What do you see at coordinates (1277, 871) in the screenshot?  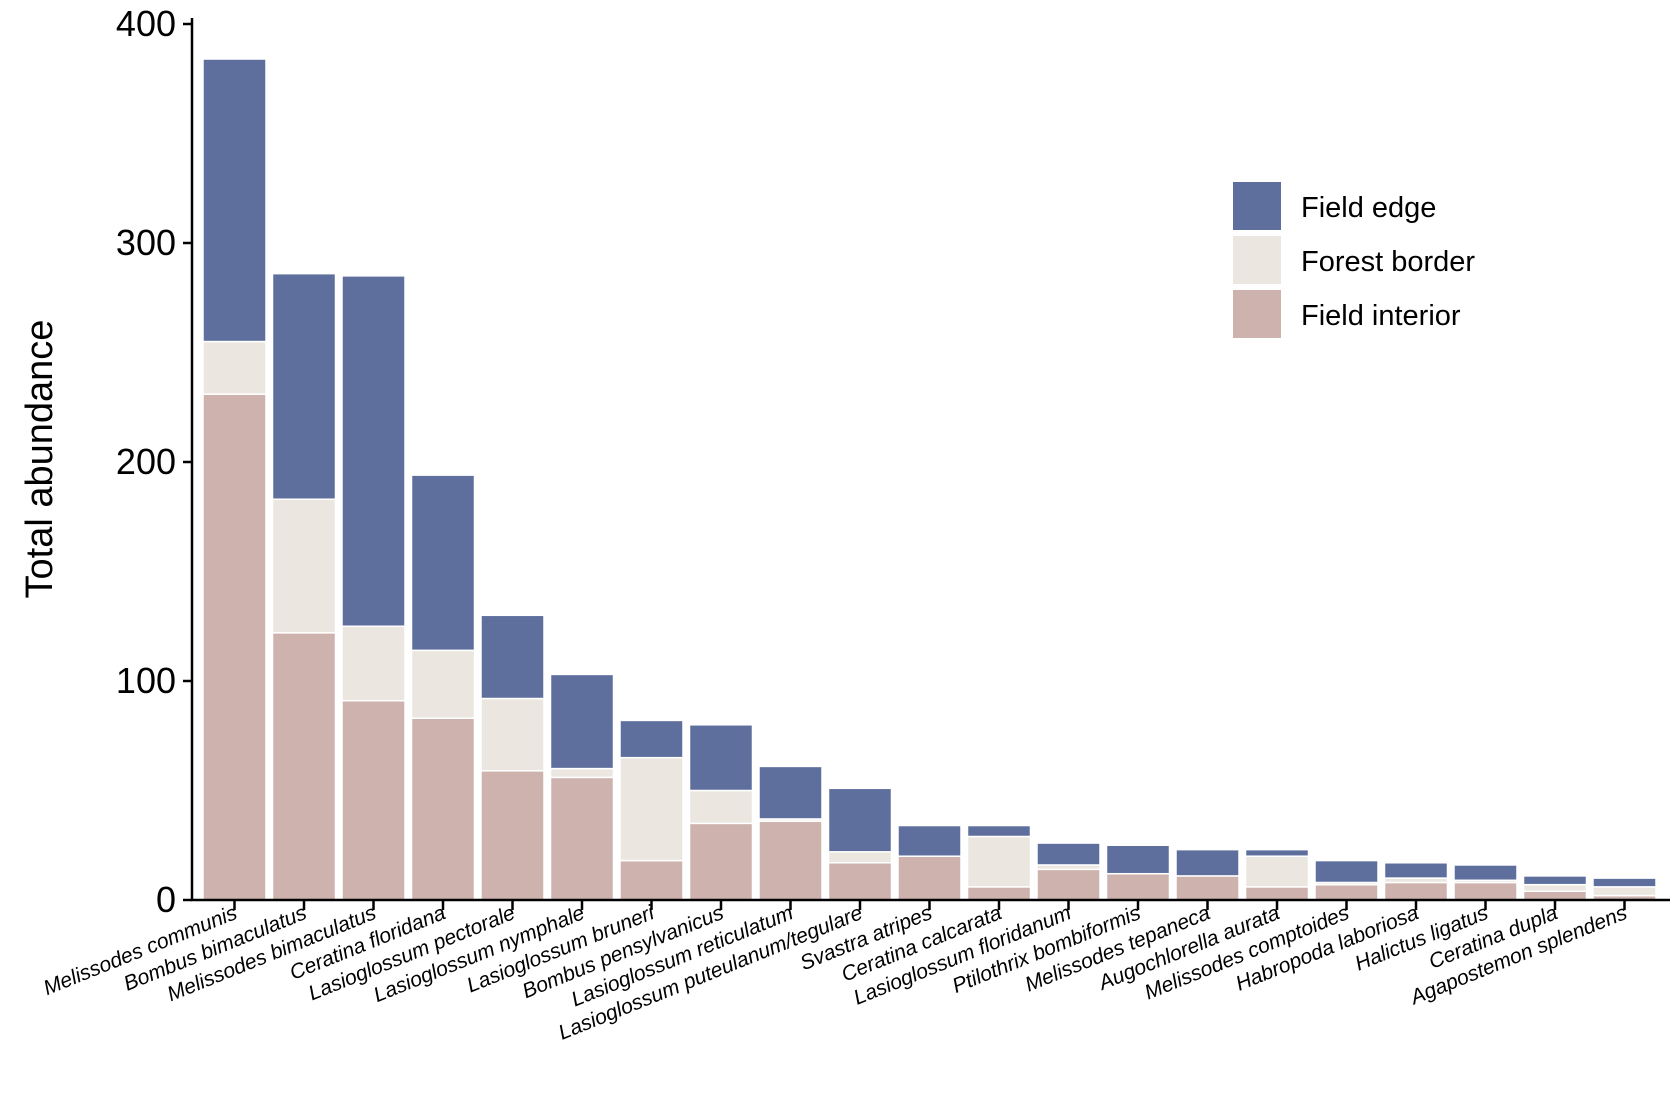 I see `bar-forest-border-augochlorella-aurata` at bounding box center [1277, 871].